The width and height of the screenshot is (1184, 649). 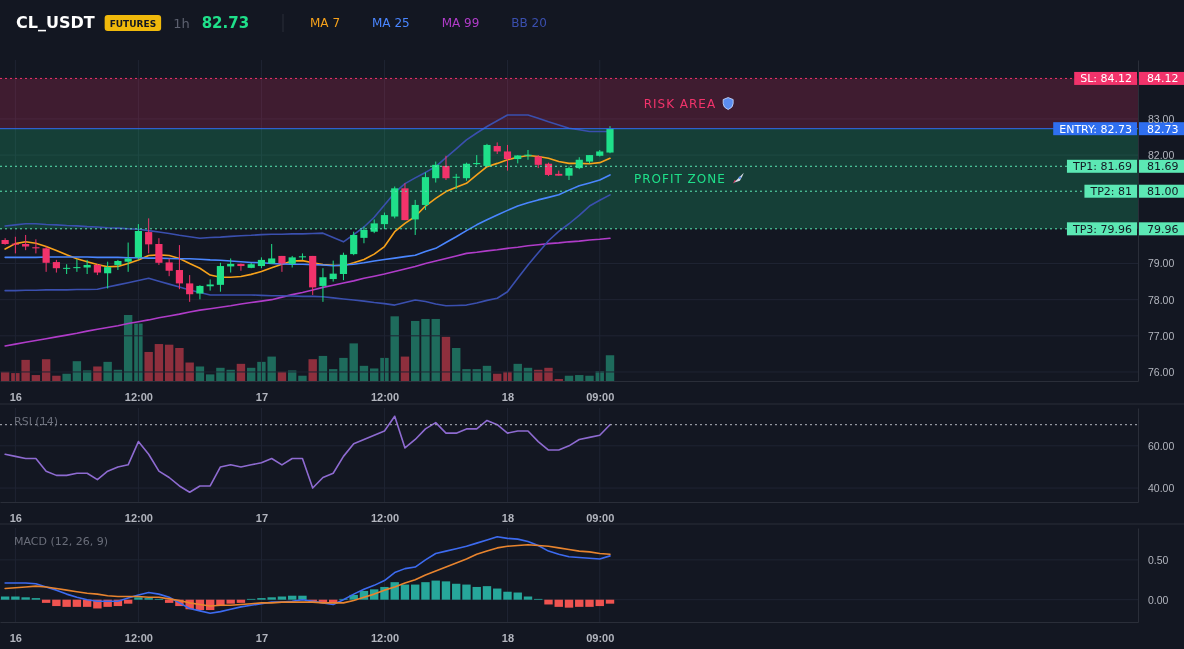 What do you see at coordinates (325, 23) in the screenshot?
I see `text: MA 7` at bounding box center [325, 23].